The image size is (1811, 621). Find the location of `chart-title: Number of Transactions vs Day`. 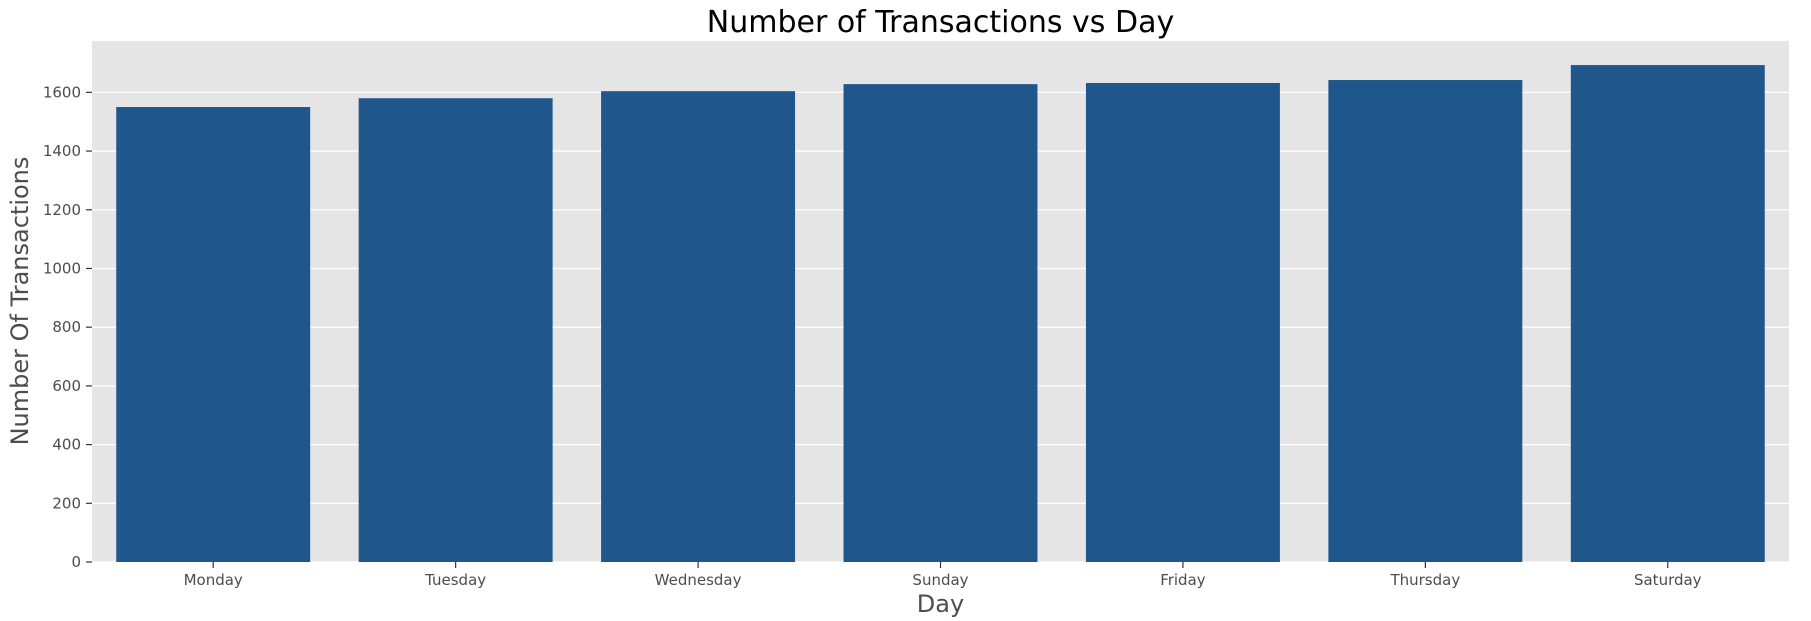

chart-title: Number of Transactions vs Day is located at coordinates (940, 22).